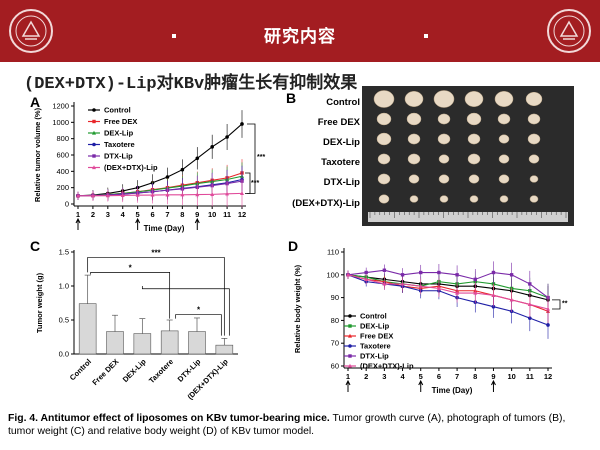  Describe the element at coordinates (62, 171) in the screenshot. I see `y-tick-label: 400` at that location.